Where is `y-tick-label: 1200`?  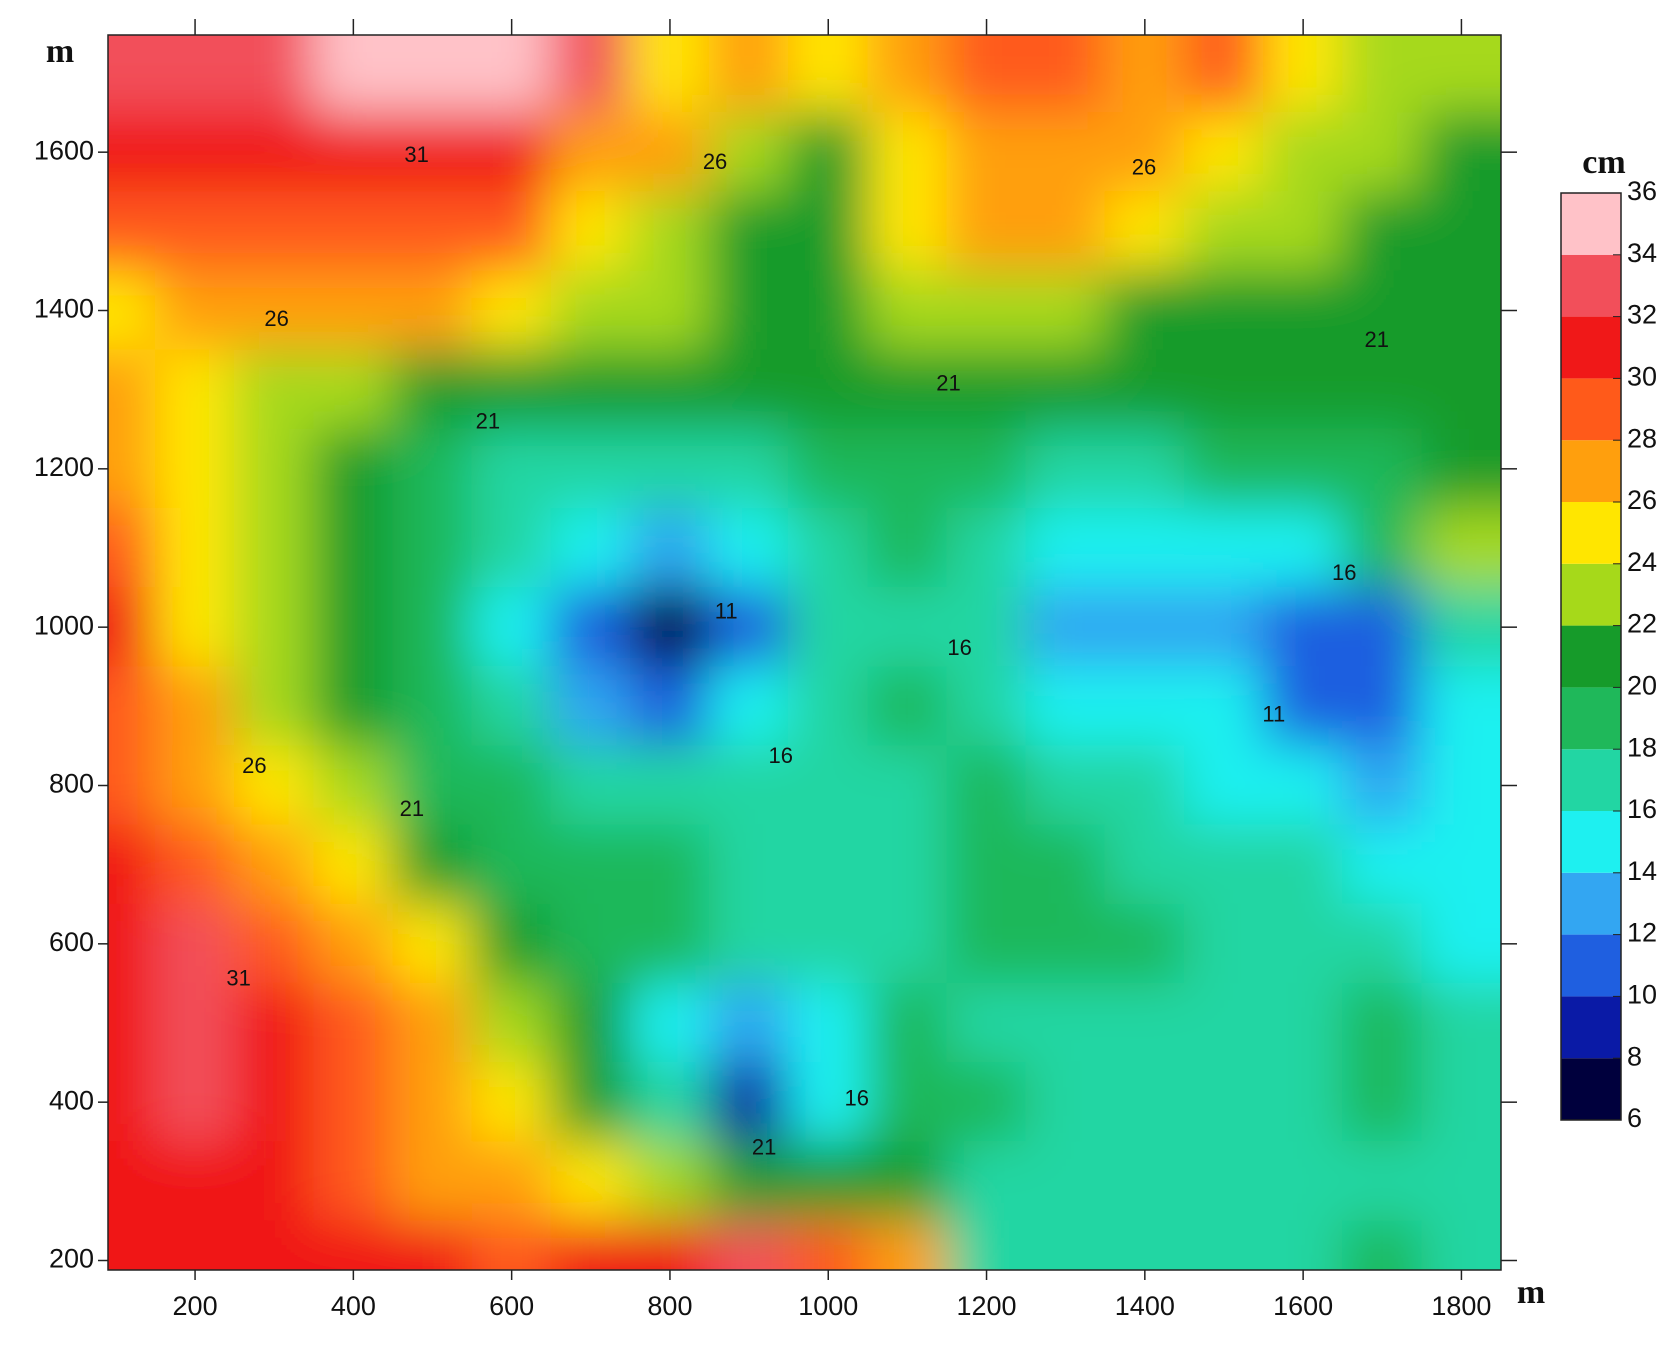 y-tick-label: 1200 is located at coordinates (64, 467).